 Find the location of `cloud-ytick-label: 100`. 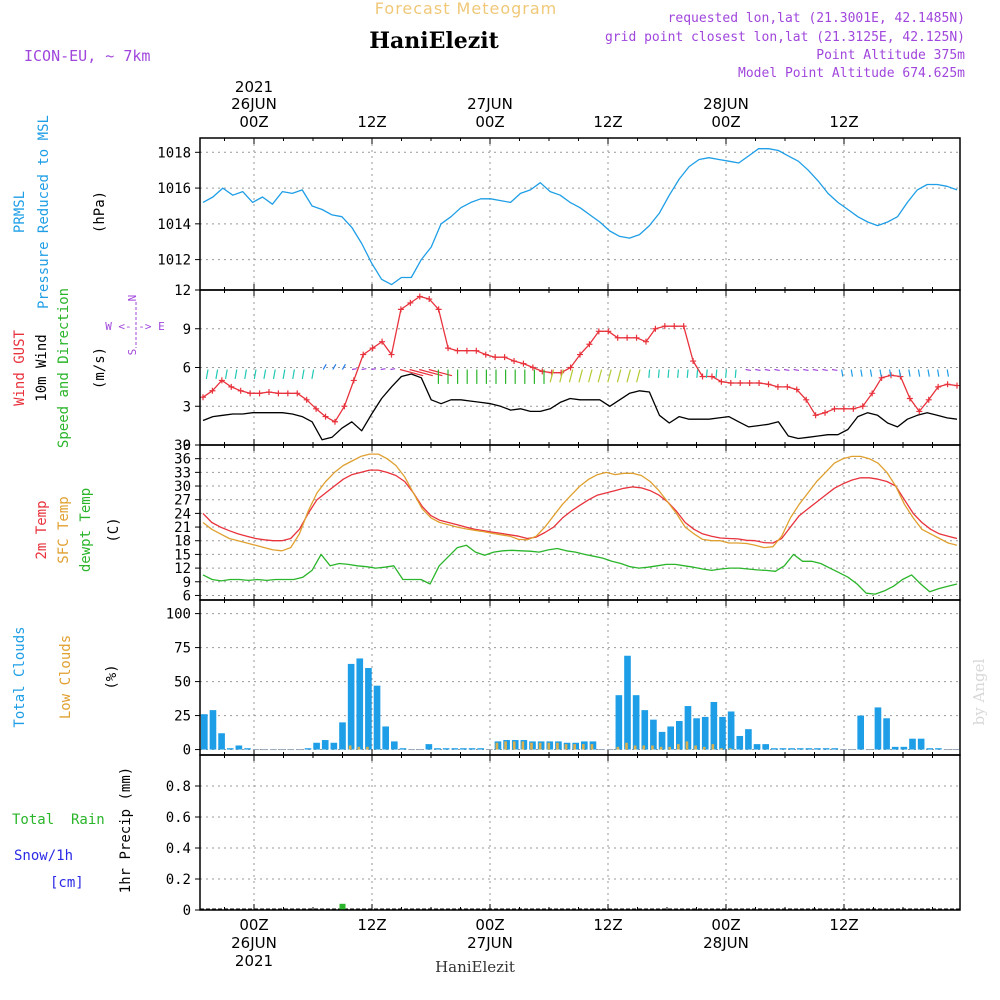

cloud-ytick-label: 100 is located at coordinates (178, 615).